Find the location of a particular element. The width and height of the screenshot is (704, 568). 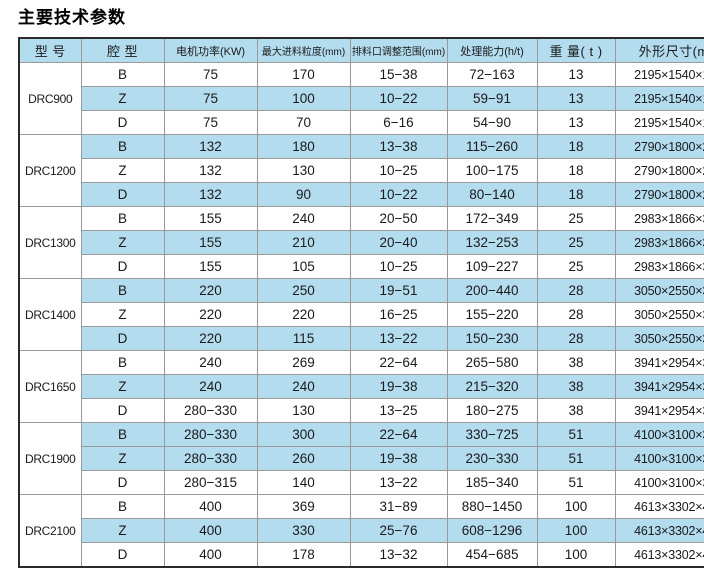

cell-capacity: 59−91 is located at coordinates (492, 98).